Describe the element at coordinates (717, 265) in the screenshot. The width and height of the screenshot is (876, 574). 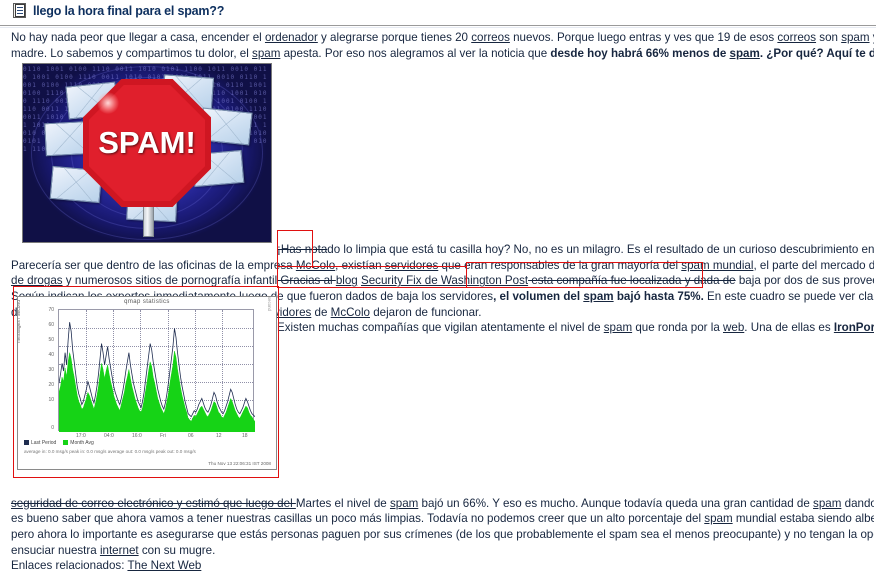
I see `link-spam-mundial: spam mundial` at that location.